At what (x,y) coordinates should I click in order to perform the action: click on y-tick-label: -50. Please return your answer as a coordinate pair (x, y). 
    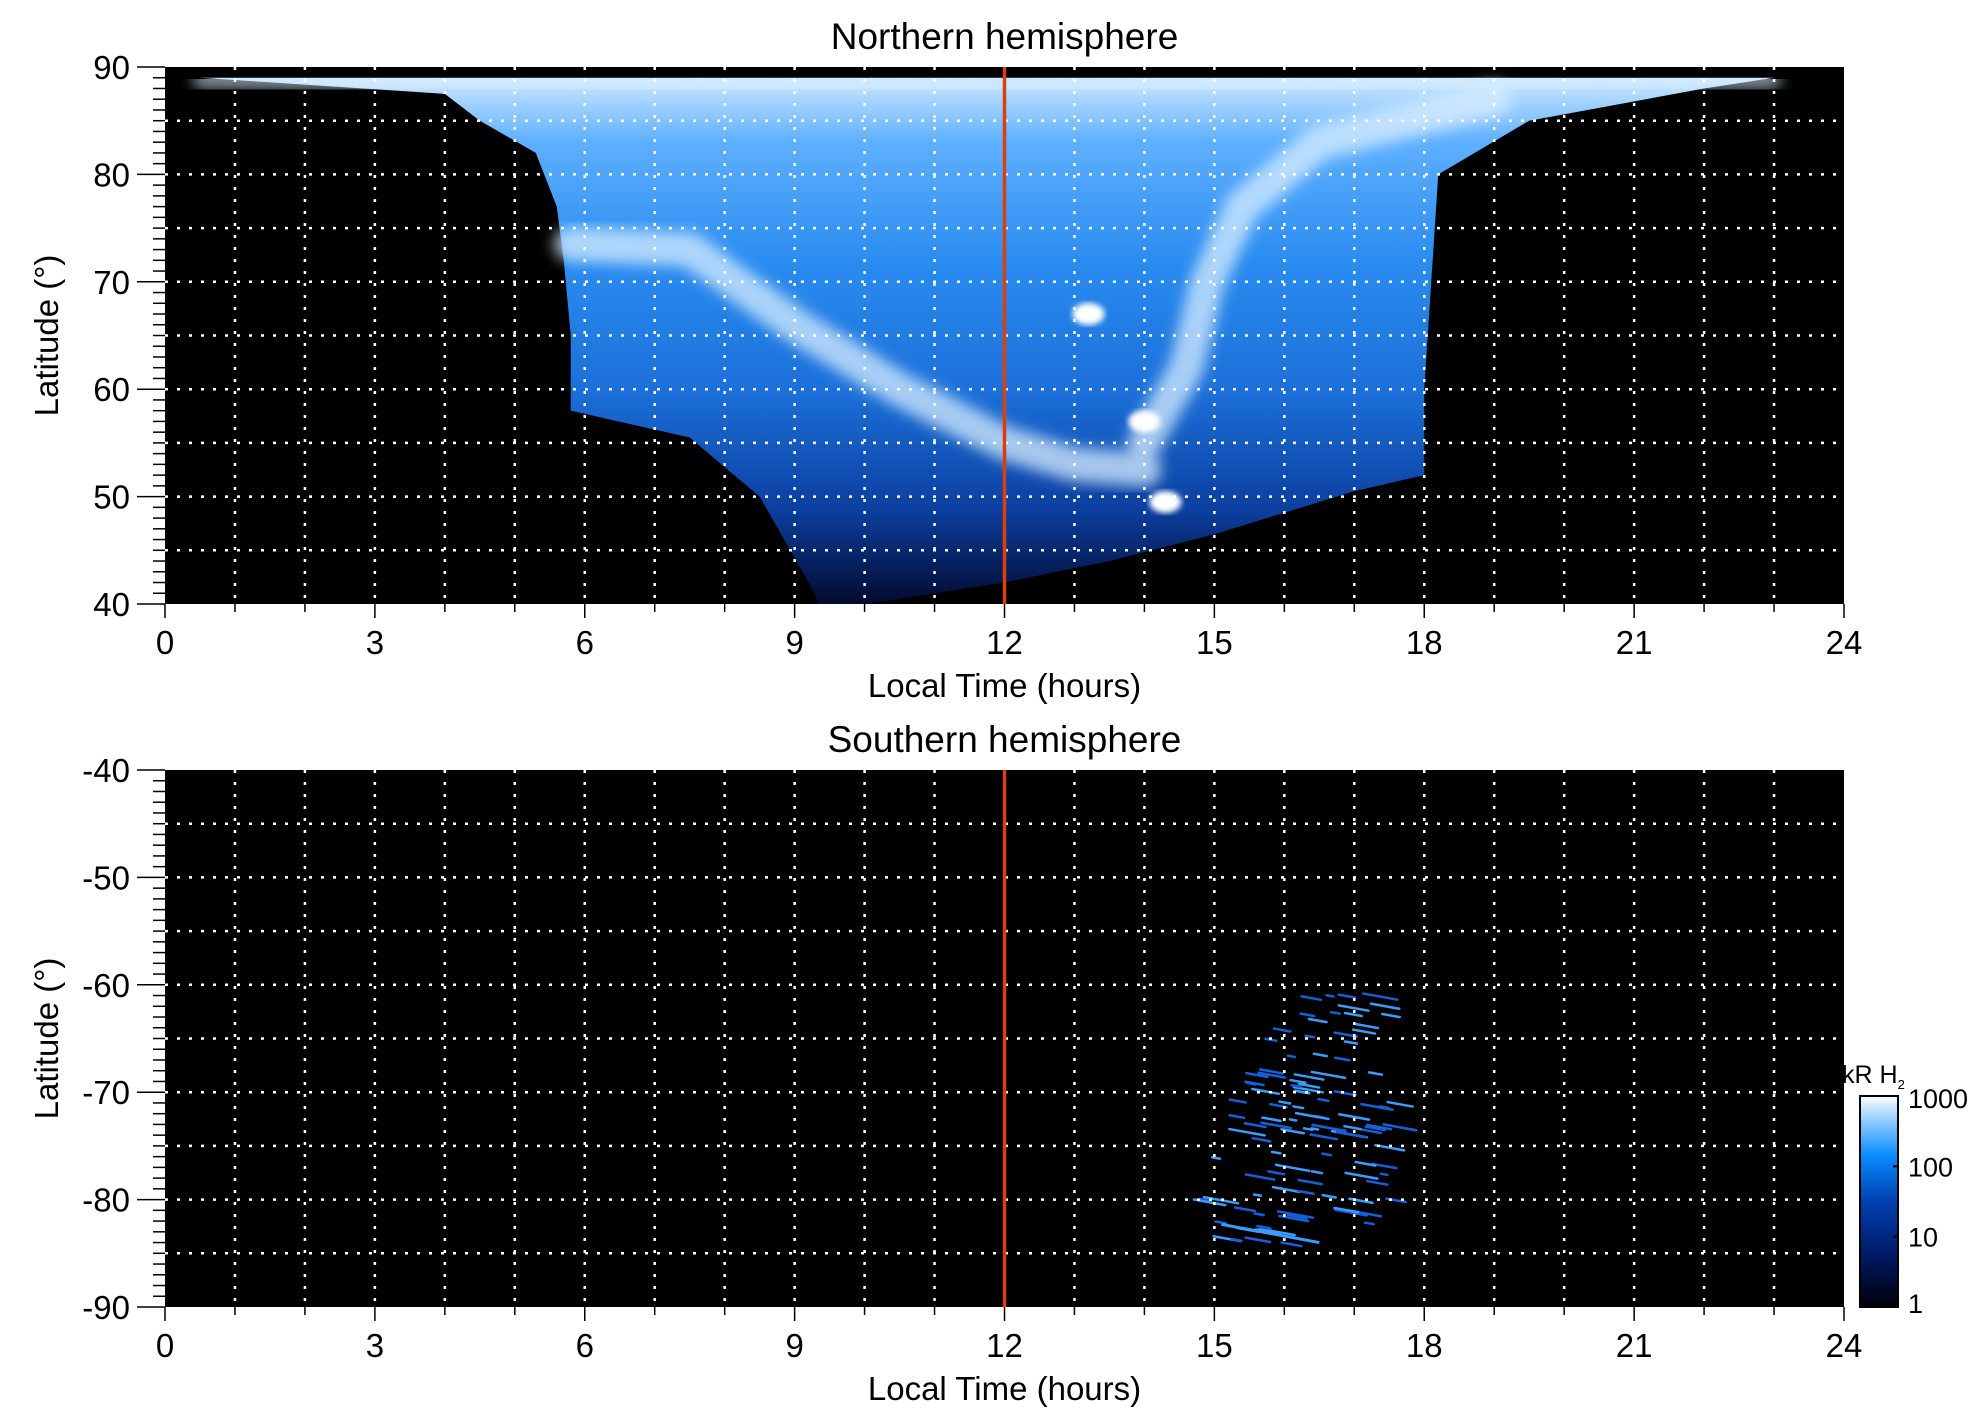
    Looking at the image, I should click on (106, 877).